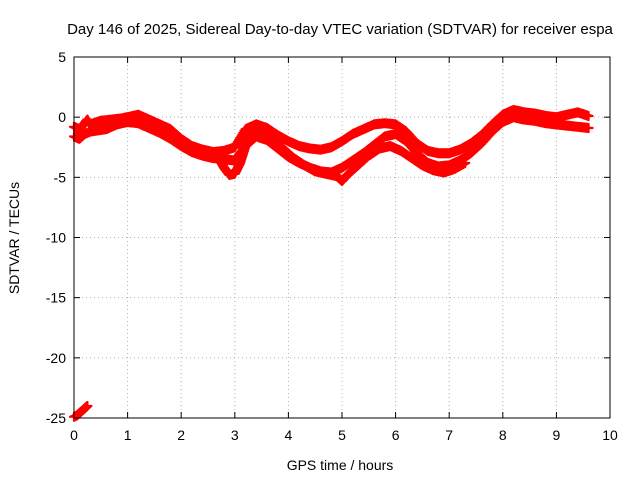 The height and width of the screenshot is (480, 640). What do you see at coordinates (396, 435) in the screenshot?
I see `x-tick-label: 6` at bounding box center [396, 435].